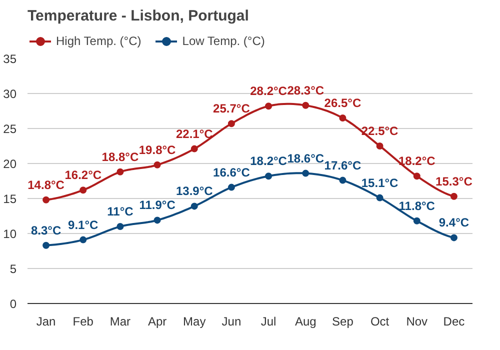 This screenshot has height=350, width=500. What do you see at coordinates (269, 91) in the screenshot?
I see `data-label: 28.2°C` at bounding box center [269, 91].